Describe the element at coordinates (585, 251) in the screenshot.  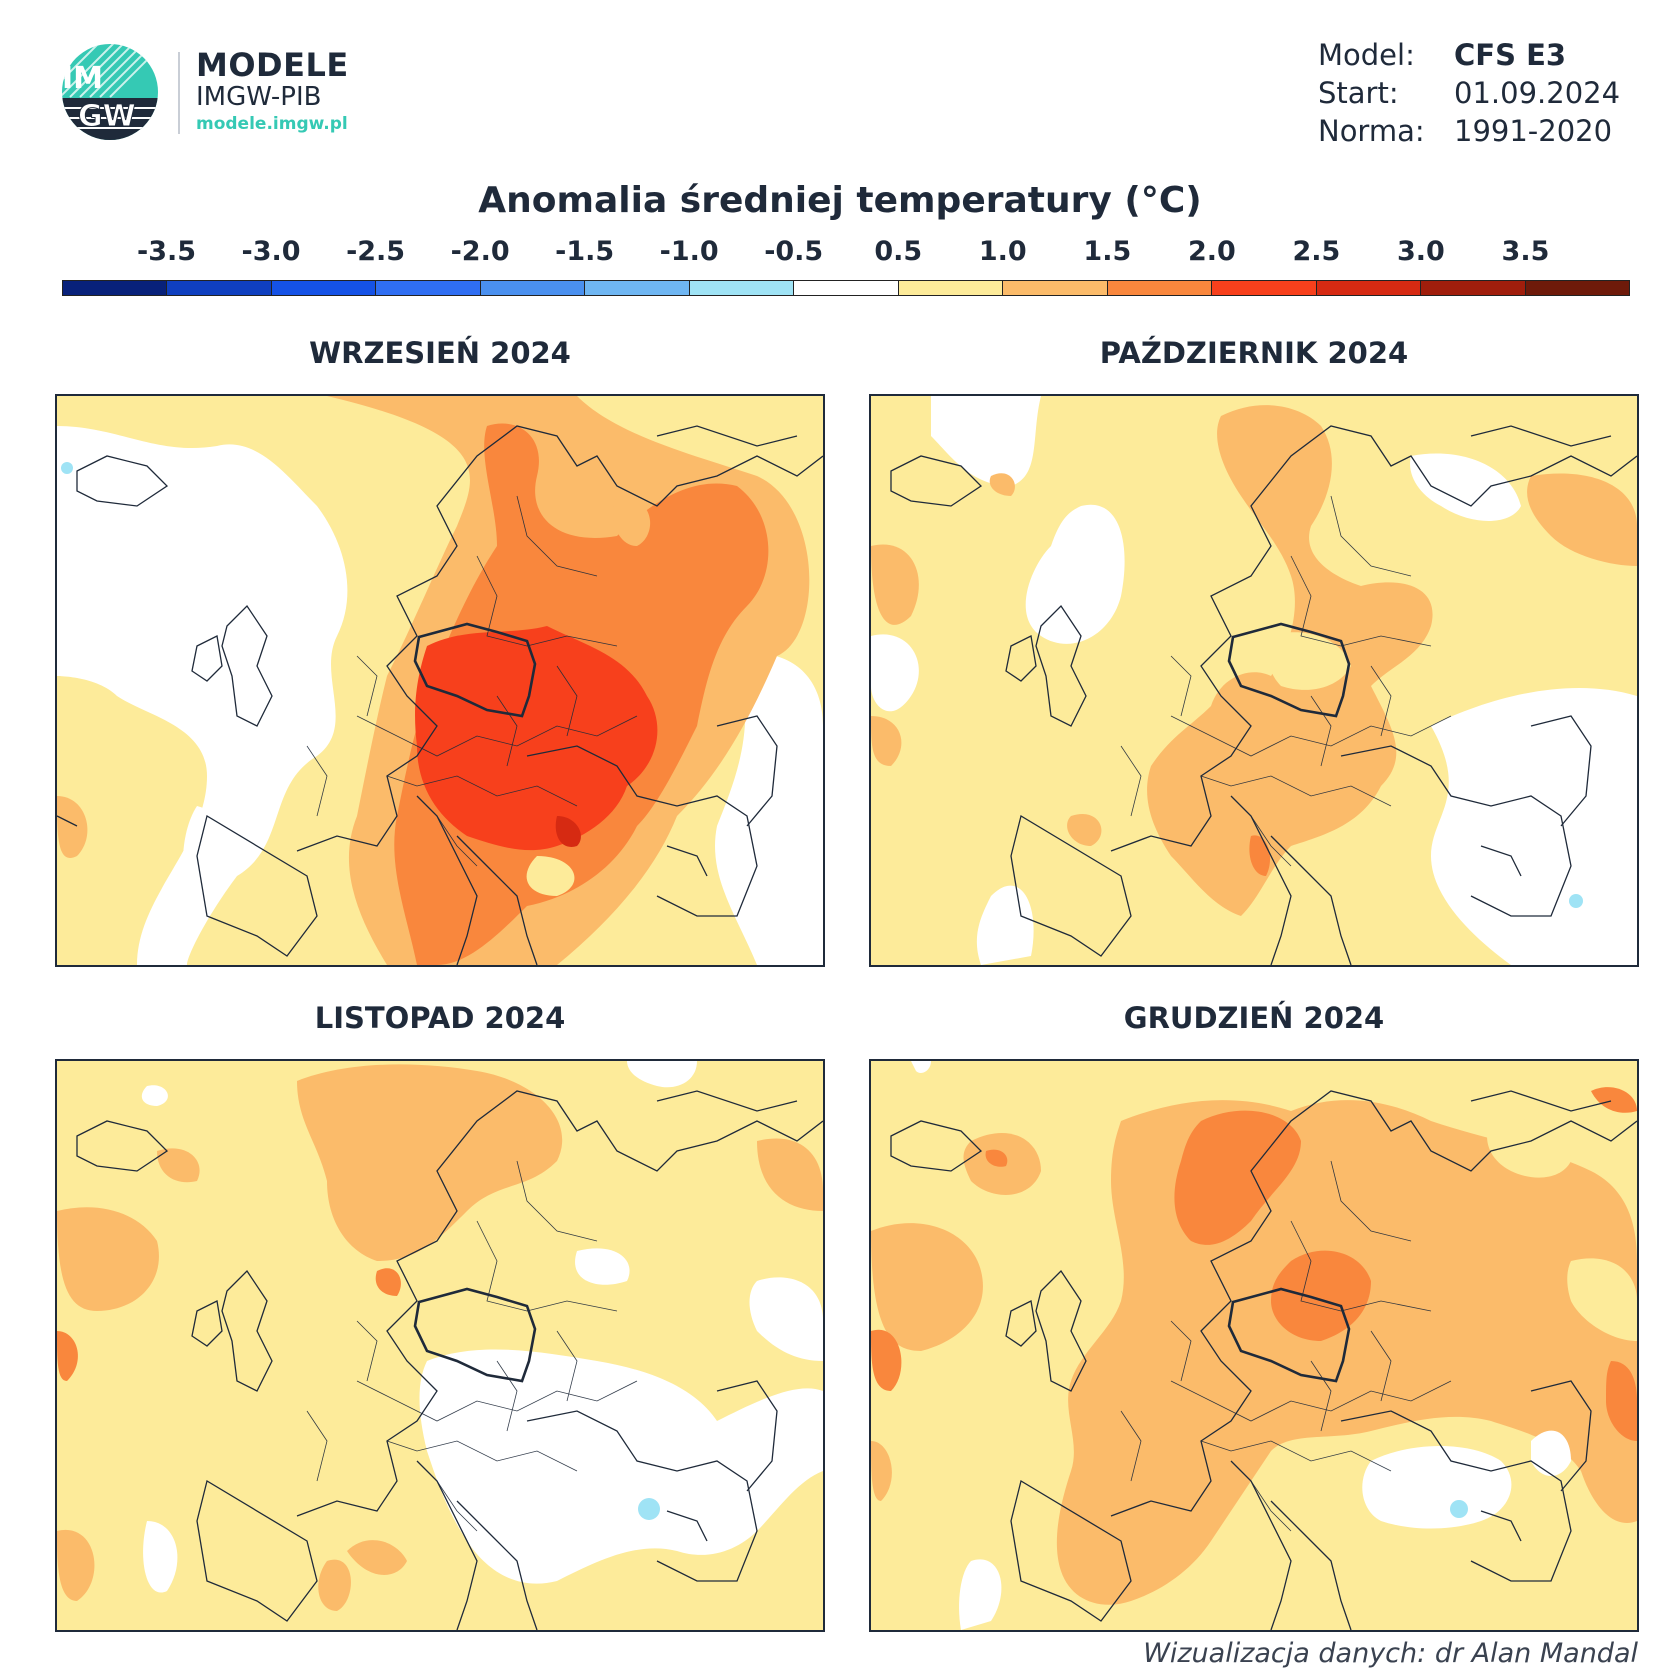
I see `legend-tick-label: -1.5` at that location.